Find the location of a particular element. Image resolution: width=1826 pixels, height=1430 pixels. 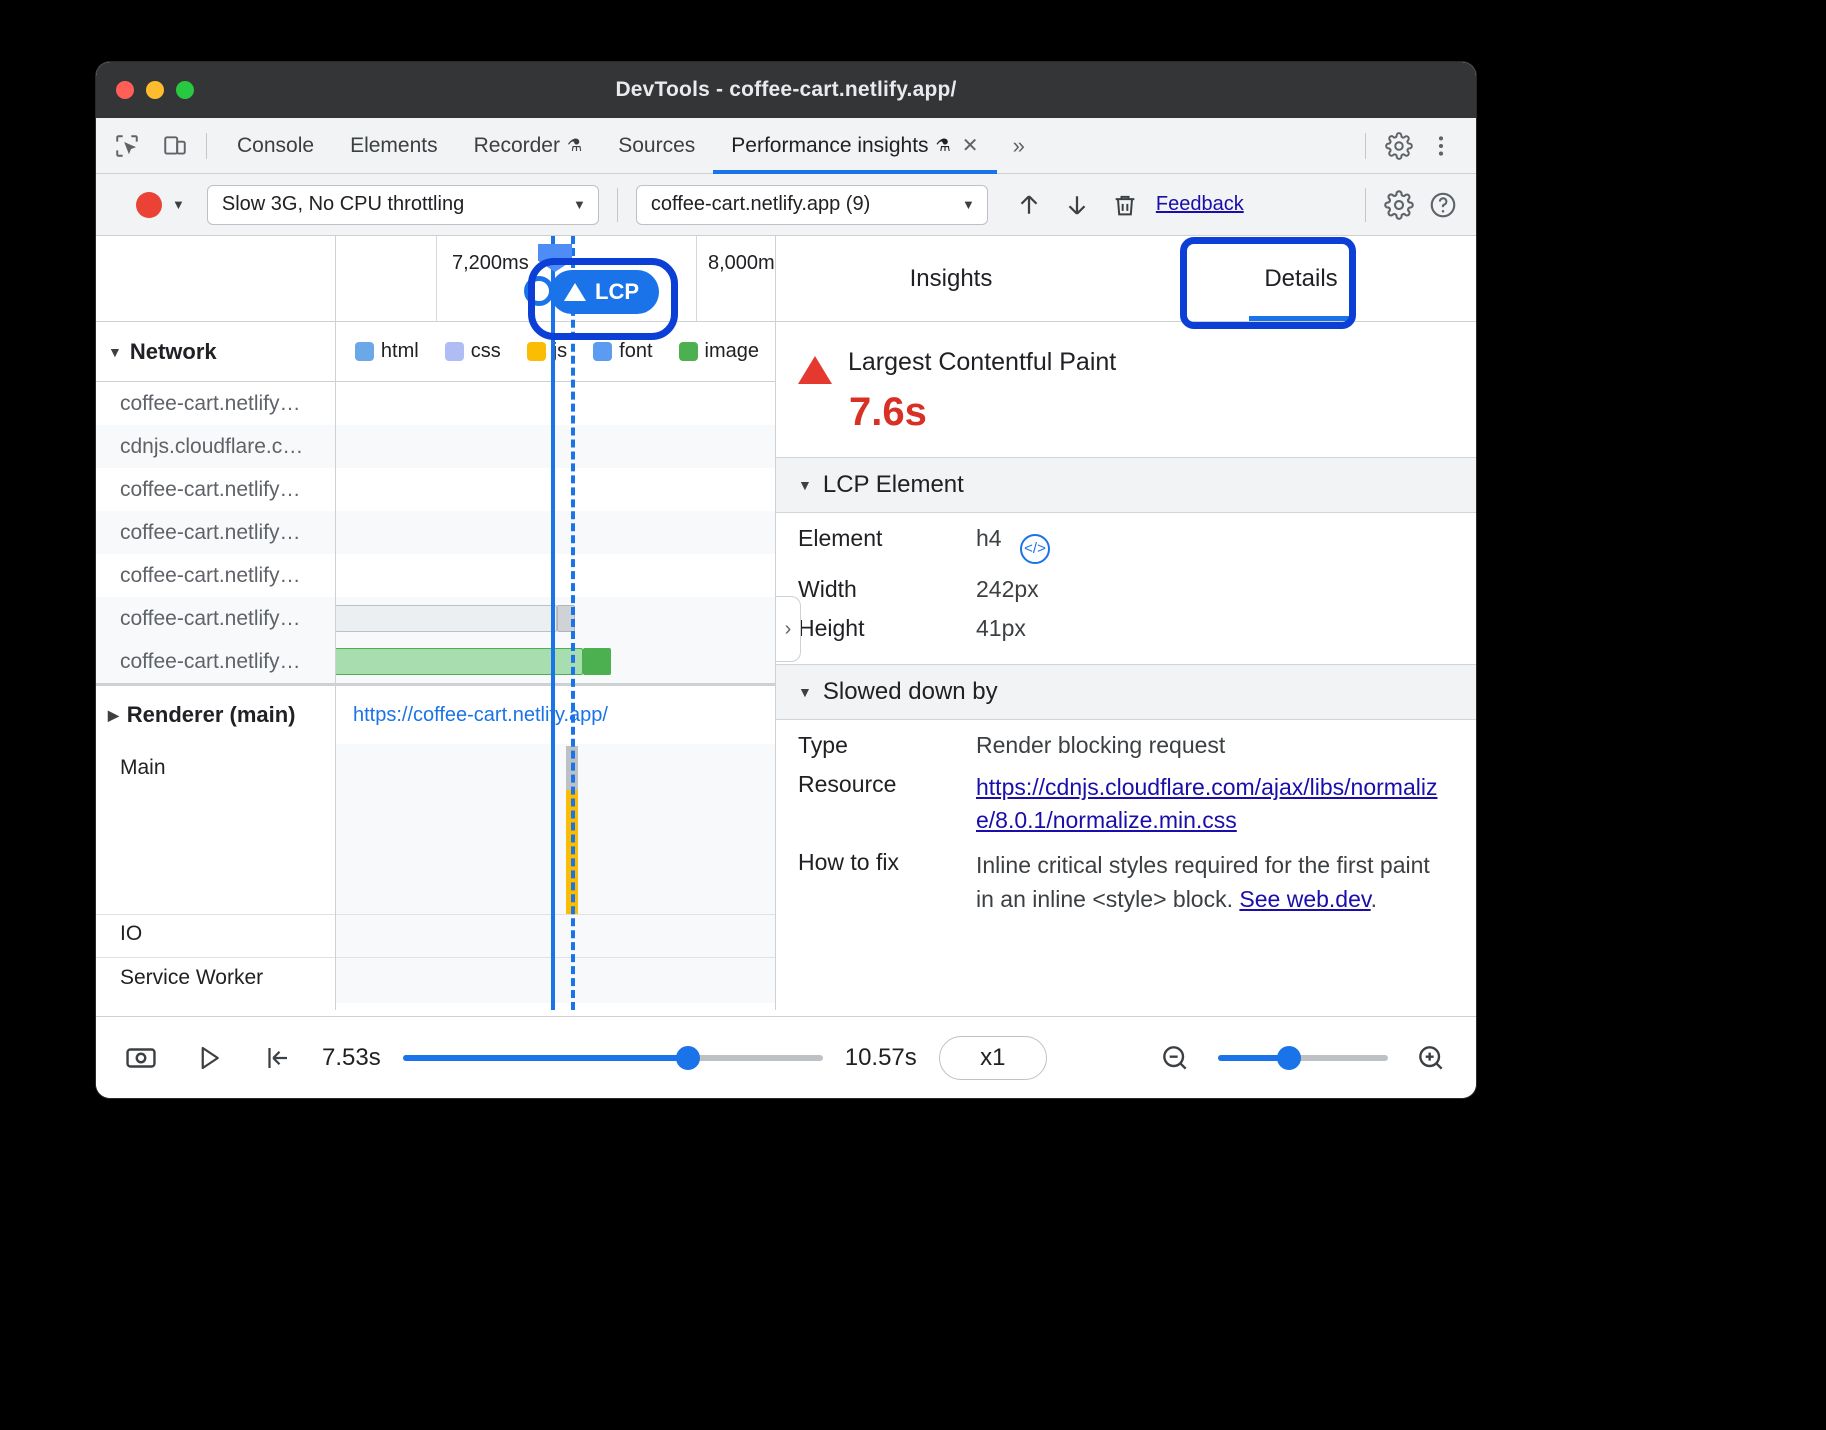

ruler-gridline is located at coordinates (436, 278).